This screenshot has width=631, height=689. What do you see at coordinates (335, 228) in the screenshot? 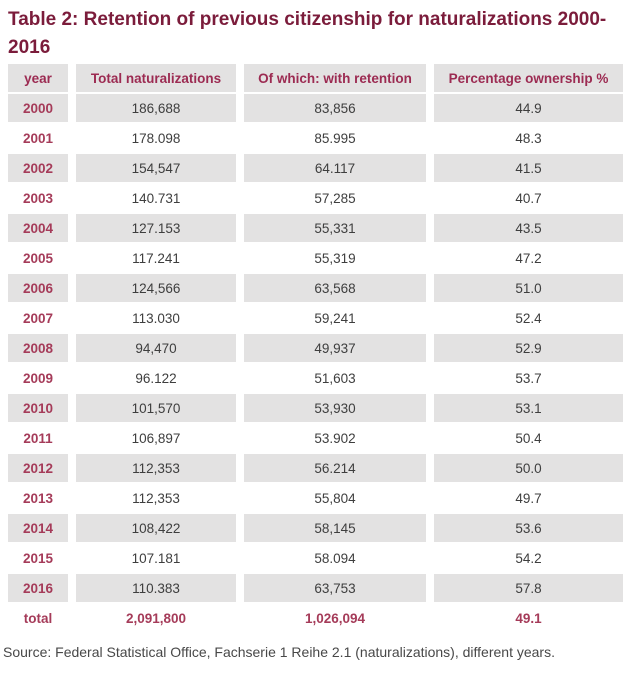
I see `retention-cell: 55,331` at bounding box center [335, 228].